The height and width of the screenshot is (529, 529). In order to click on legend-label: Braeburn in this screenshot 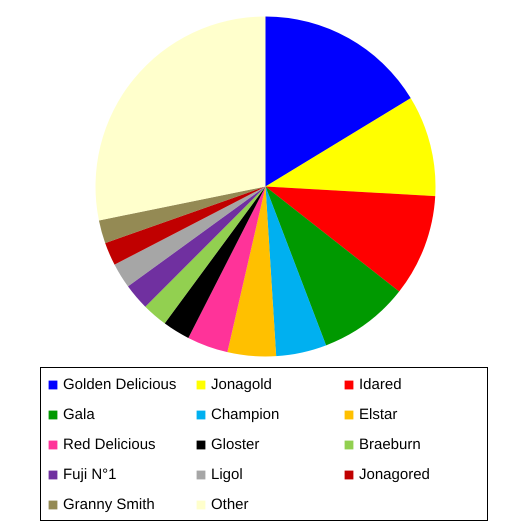, I will do `click(390, 444)`.